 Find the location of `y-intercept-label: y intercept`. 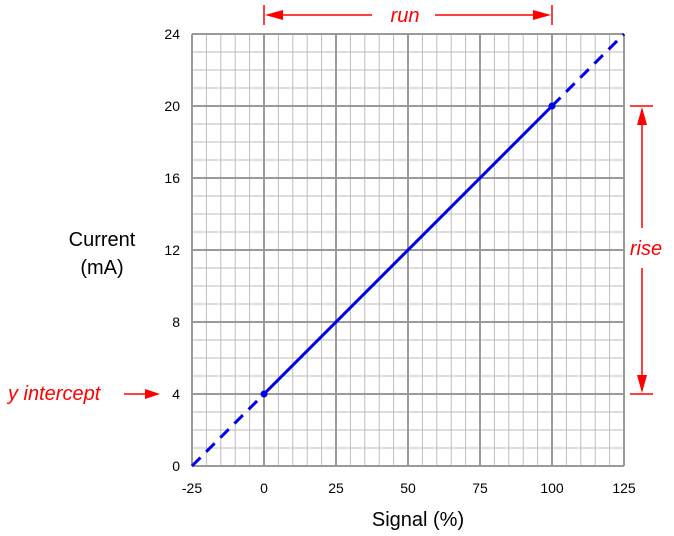

y-intercept-label: y intercept is located at coordinates (54, 394).